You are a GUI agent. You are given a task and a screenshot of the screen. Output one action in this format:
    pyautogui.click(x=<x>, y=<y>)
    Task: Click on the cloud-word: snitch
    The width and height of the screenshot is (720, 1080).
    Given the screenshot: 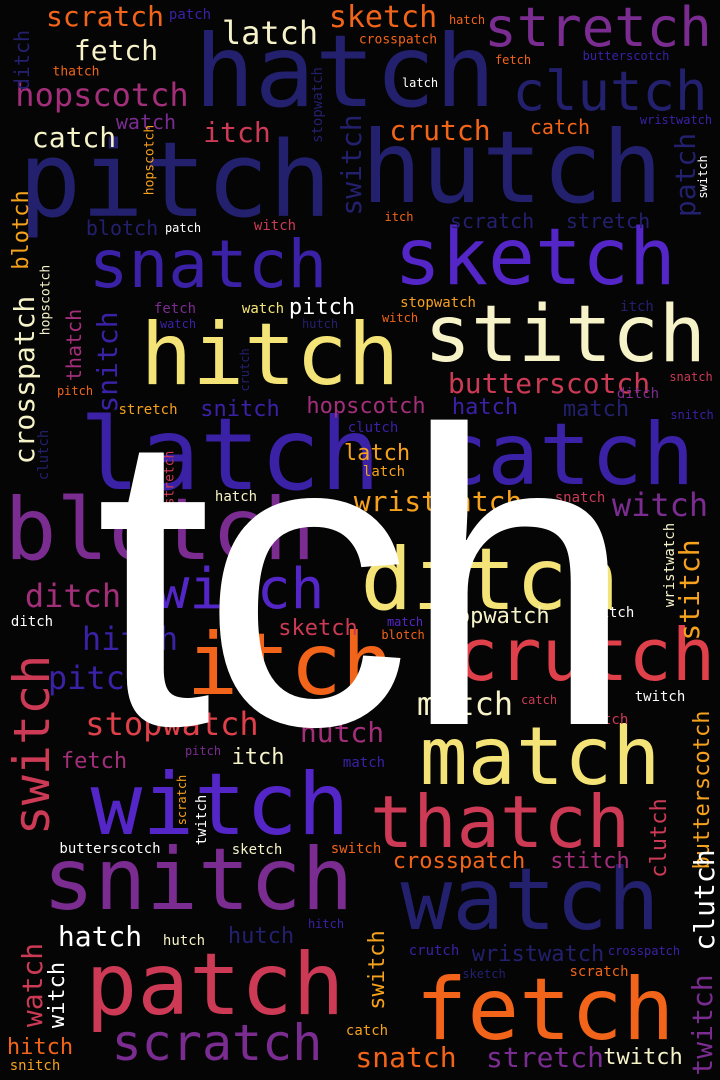 What is the action you would take?
    pyautogui.click(x=692, y=415)
    